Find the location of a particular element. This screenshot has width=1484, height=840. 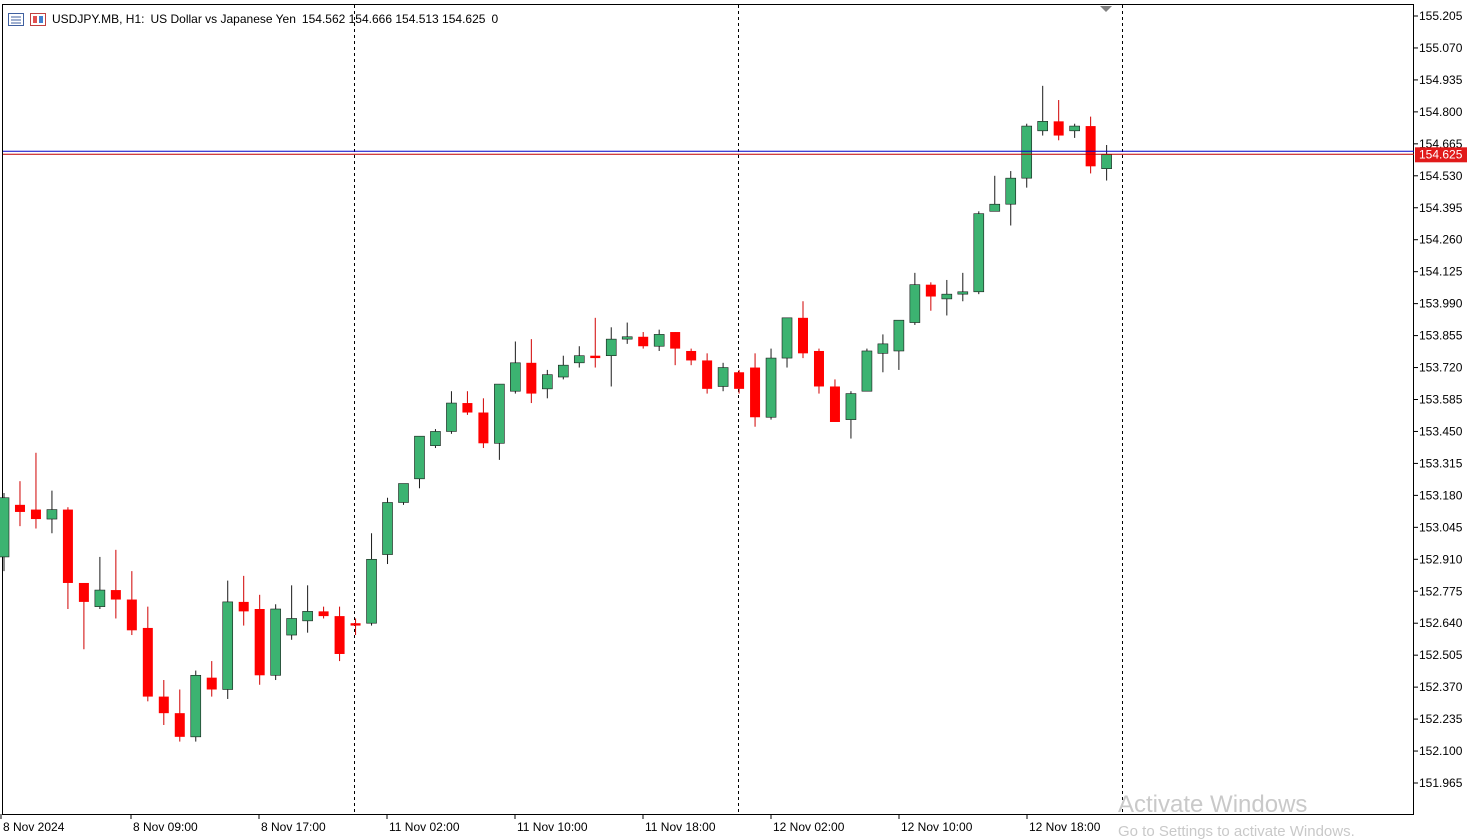

y-tick-label: 152.505 is located at coordinates (1441, 655).